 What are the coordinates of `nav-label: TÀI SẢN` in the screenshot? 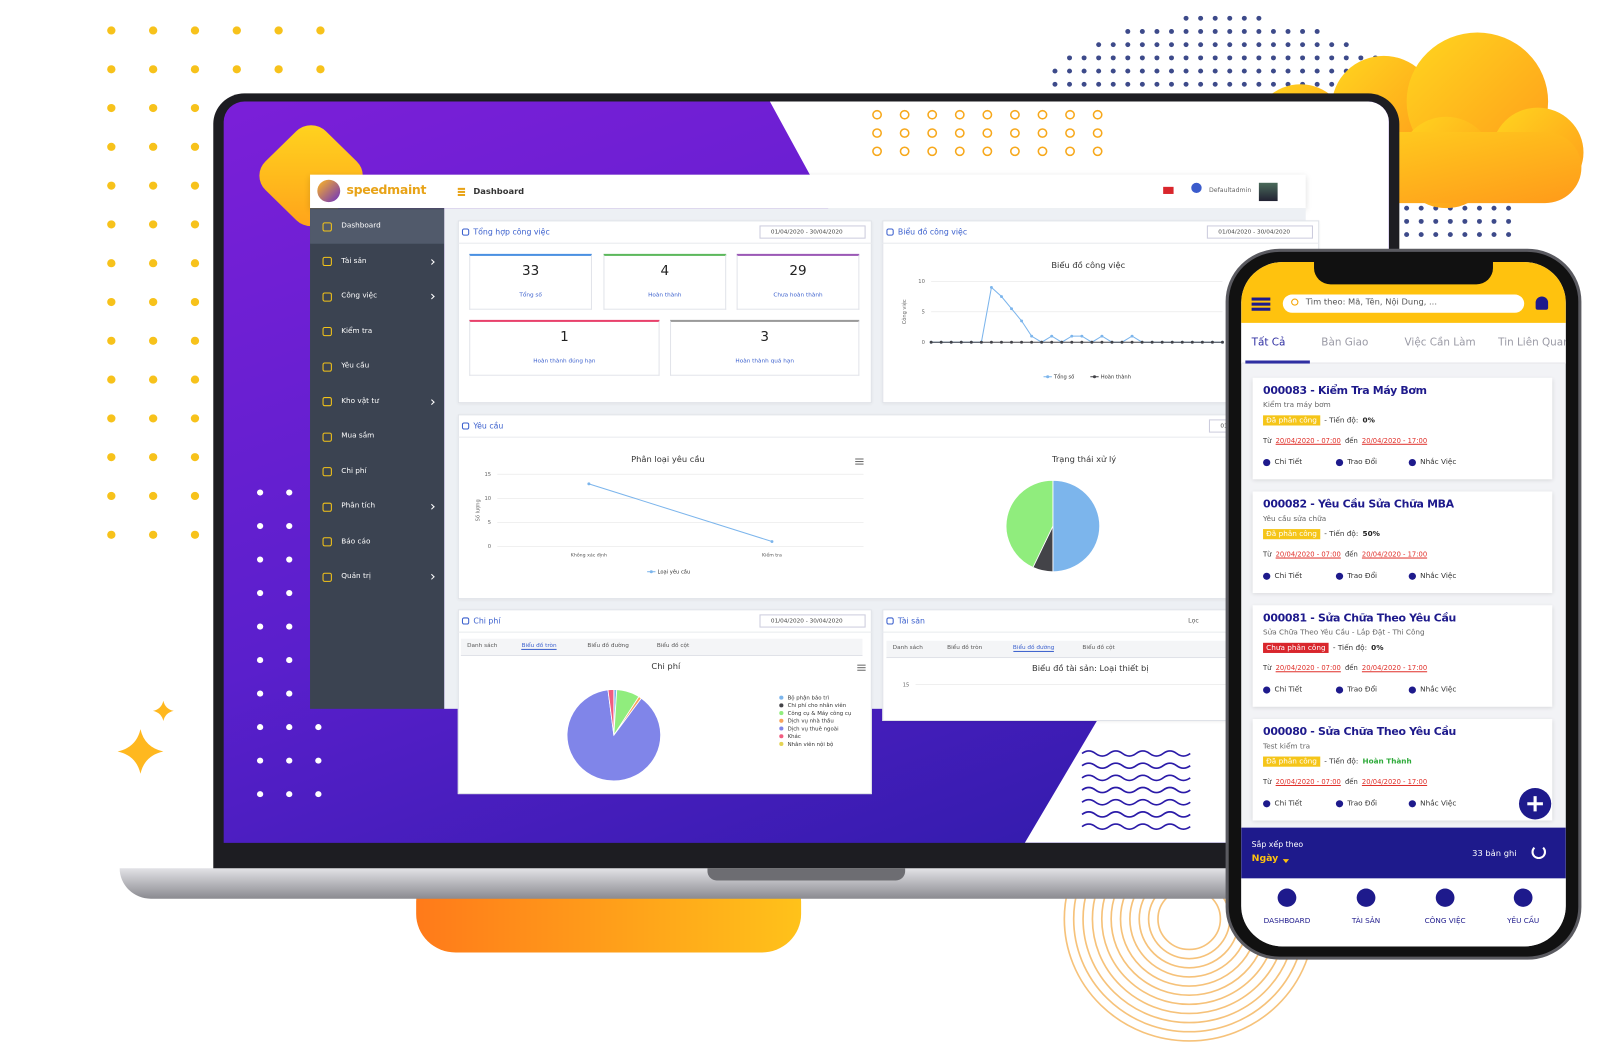 It's located at (1366, 921).